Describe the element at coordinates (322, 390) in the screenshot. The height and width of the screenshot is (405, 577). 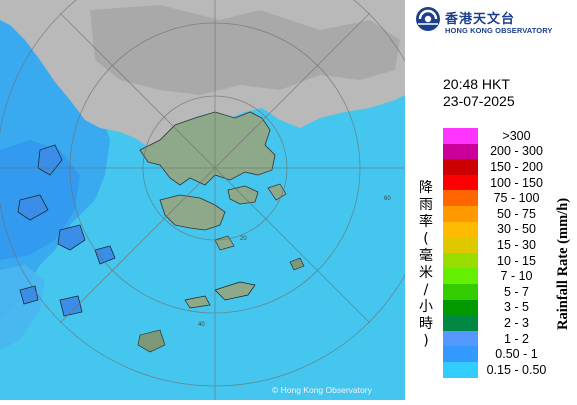
I see `copyright-text: © Hong Kong Observatory` at that location.